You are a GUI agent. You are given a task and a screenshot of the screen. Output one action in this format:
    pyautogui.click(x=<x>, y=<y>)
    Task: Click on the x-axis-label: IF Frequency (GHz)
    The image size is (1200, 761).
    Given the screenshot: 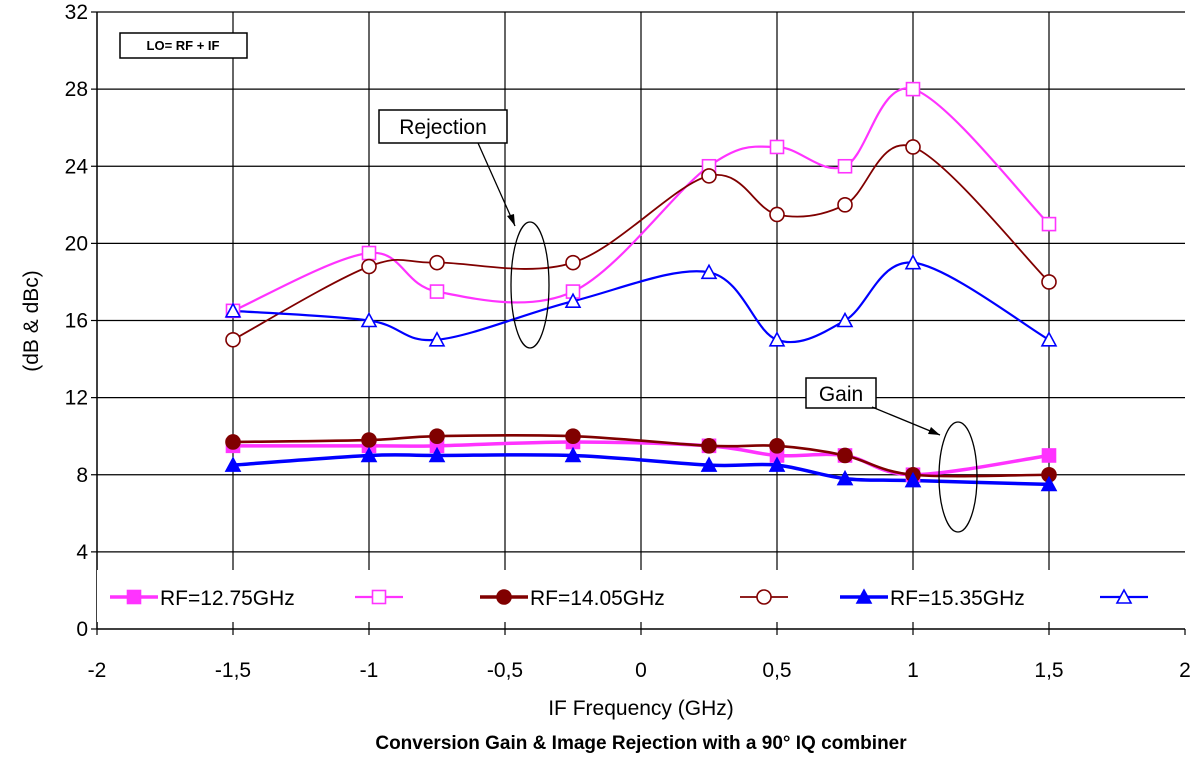 What is the action you would take?
    pyautogui.click(x=641, y=708)
    